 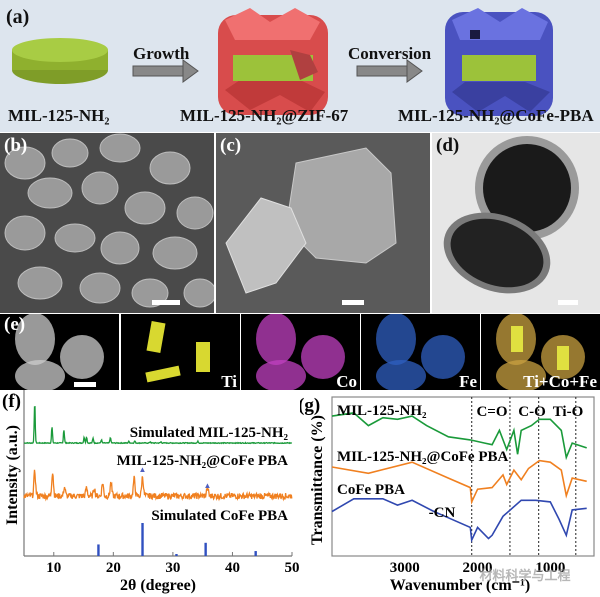 I want to click on panel-b-sem-image: (b), so click(x=107, y=223).